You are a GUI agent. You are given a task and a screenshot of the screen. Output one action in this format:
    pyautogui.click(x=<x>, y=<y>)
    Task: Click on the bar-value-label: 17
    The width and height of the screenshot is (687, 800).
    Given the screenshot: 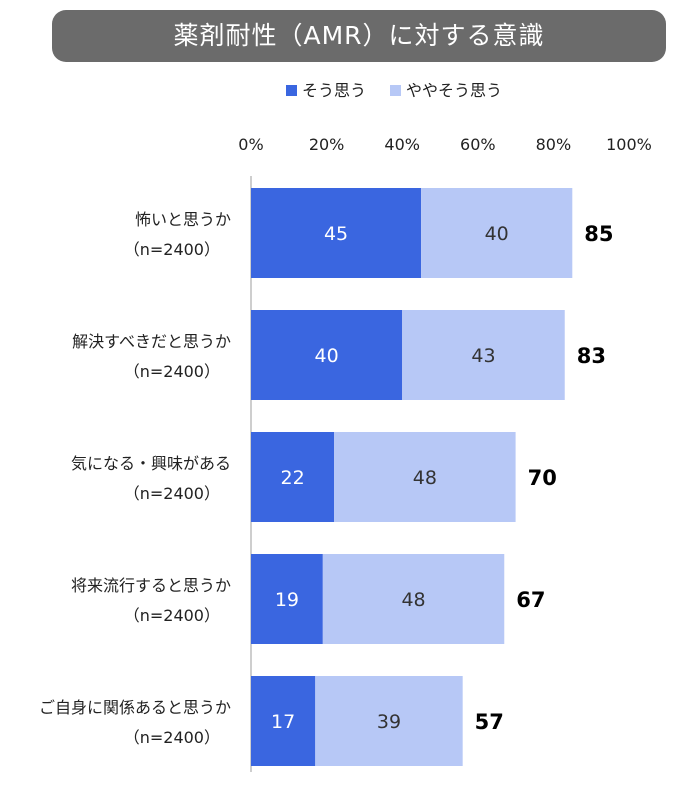 What is the action you would take?
    pyautogui.click(x=283, y=722)
    